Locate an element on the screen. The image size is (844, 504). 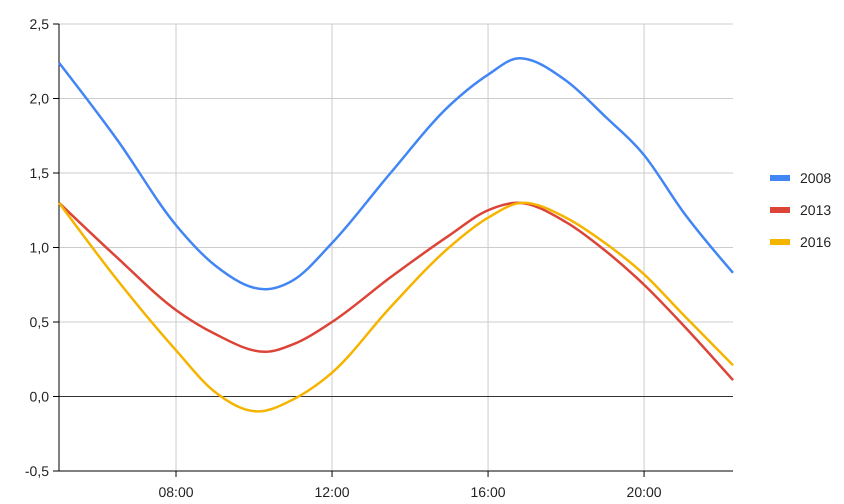
y-tick-label: 0,5 is located at coordinates (40, 322).